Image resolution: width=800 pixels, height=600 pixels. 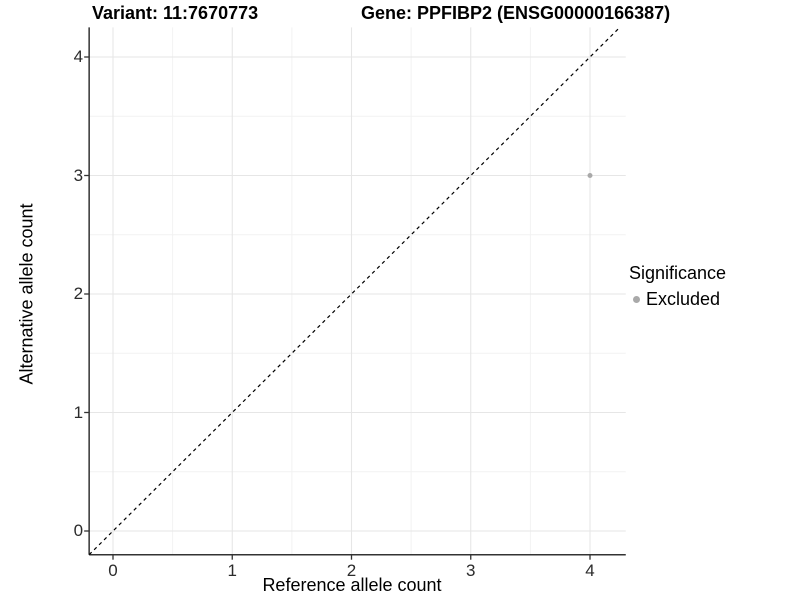 I want to click on data-point, so click(x=590, y=175).